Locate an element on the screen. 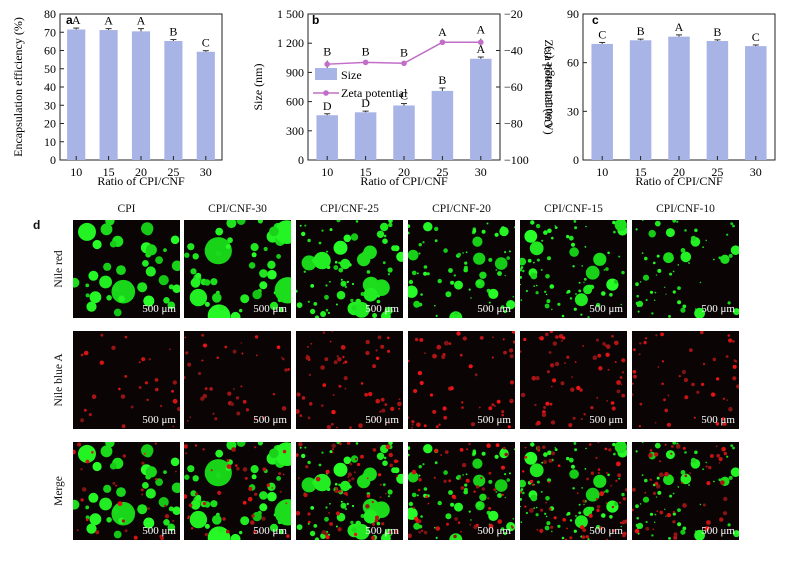  significance-letter-a: C is located at coordinates (206, 43).